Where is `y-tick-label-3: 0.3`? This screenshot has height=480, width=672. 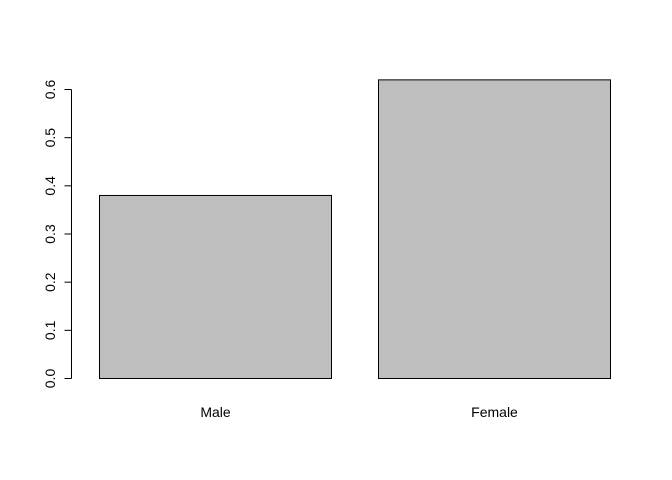 y-tick-label-3: 0.3 is located at coordinates (50, 234).